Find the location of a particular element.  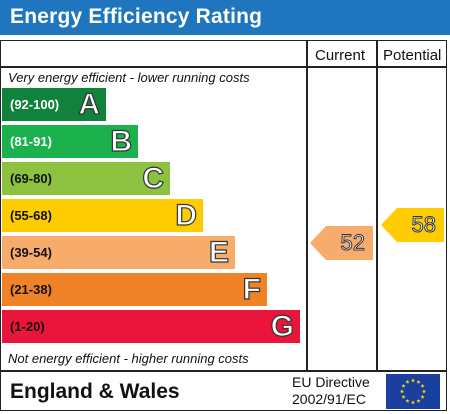

eu-stars-icon is located at coordinates (413, 391).